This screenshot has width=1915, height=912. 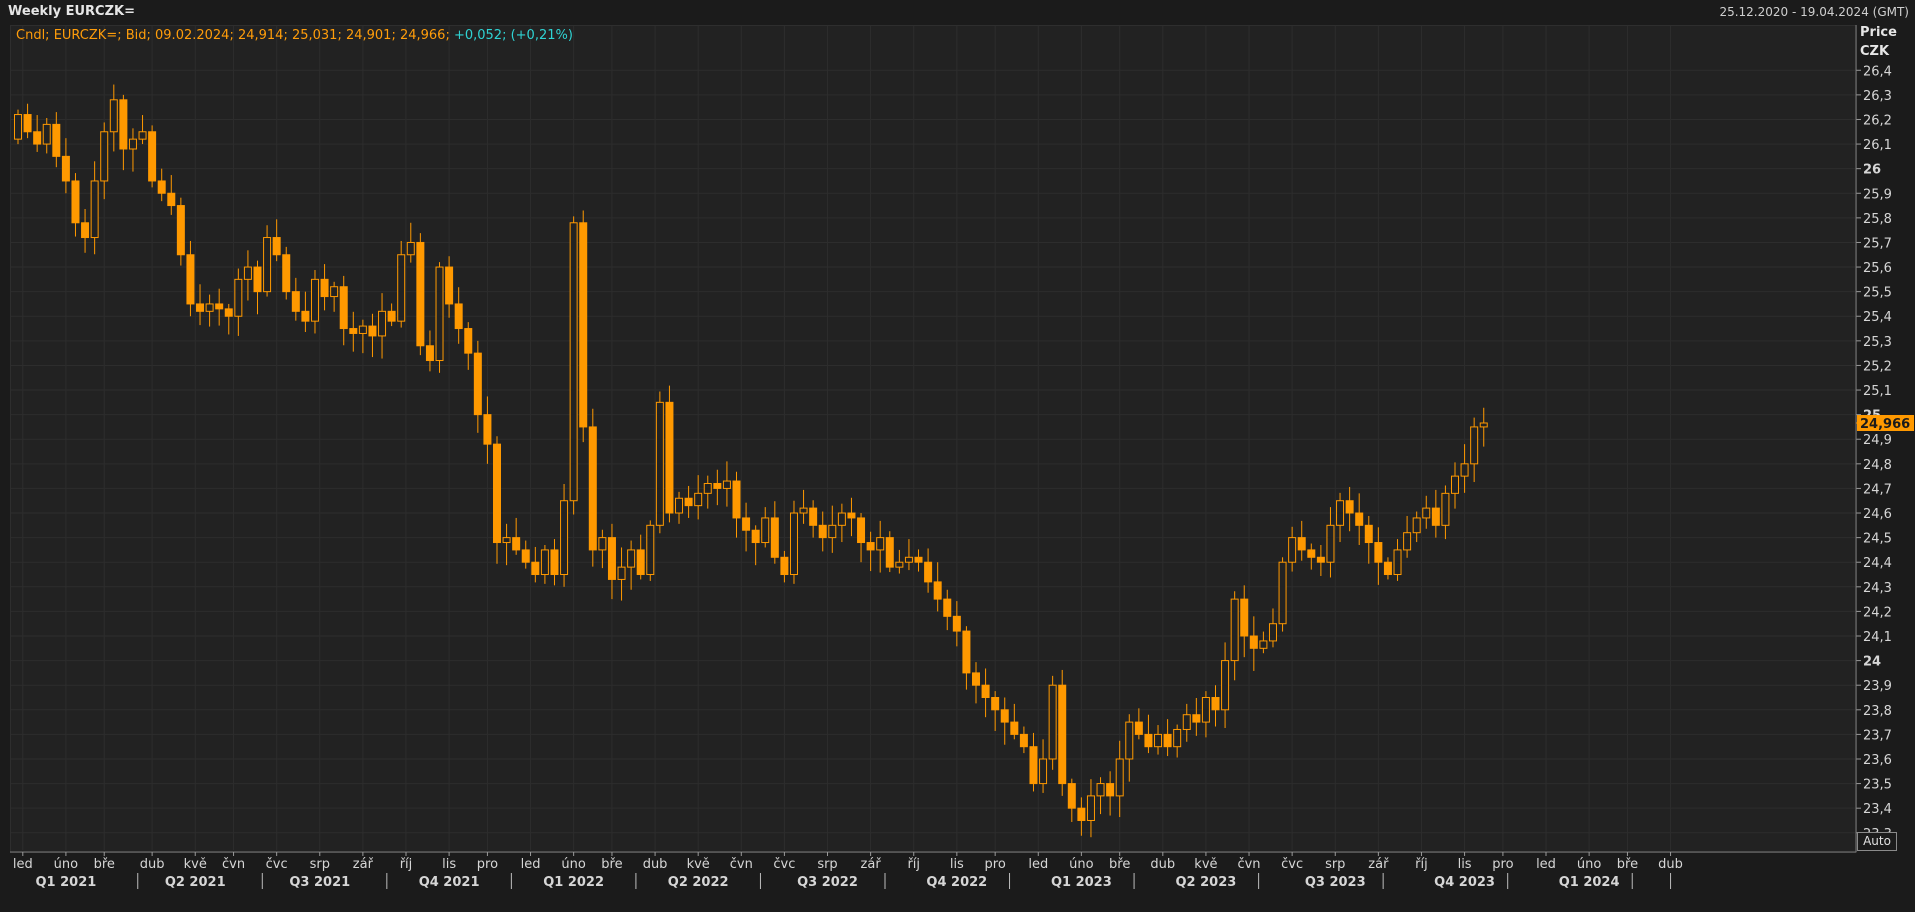 I want to click on auto-scale-button: Auto, so click(x=1877, y=841).